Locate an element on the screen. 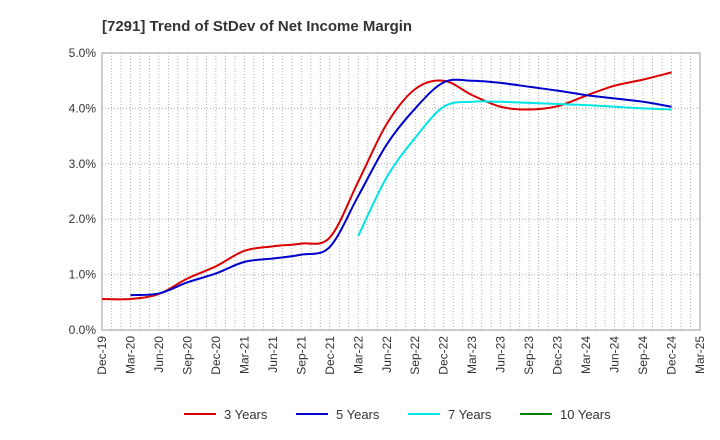 The height and width of the screenshot is (440, 720). legend-label-7-years: 7 Years is located at coordinates (470, 414).